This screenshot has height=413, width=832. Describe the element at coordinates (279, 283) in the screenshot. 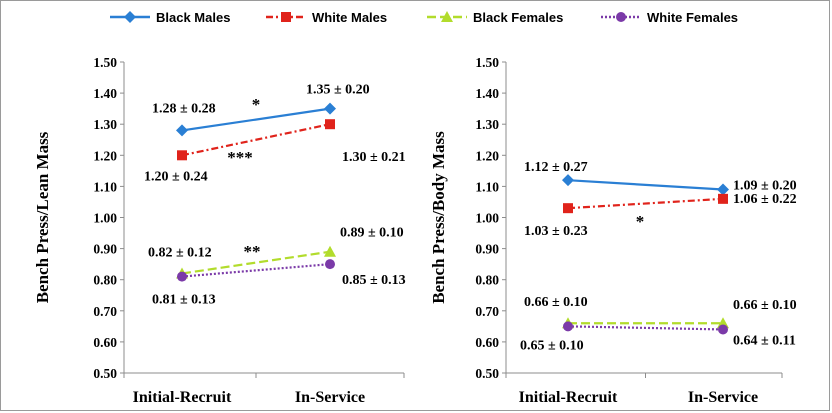

I see `series-white-females: 0.81 ± 0.13 0.85 ± 0.13` at that location.